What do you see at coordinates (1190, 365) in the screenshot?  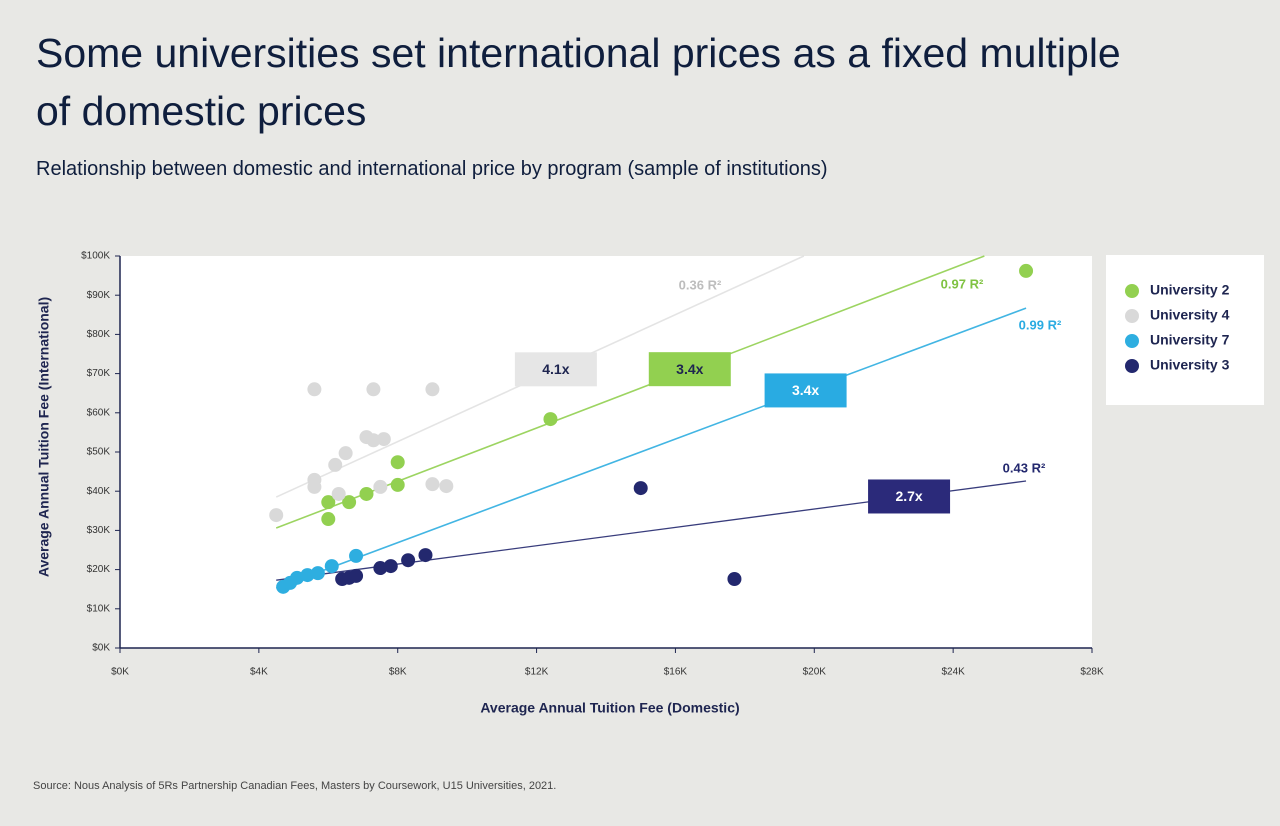 I see `legend-label: University 3` at bounding box center [1190, 365].